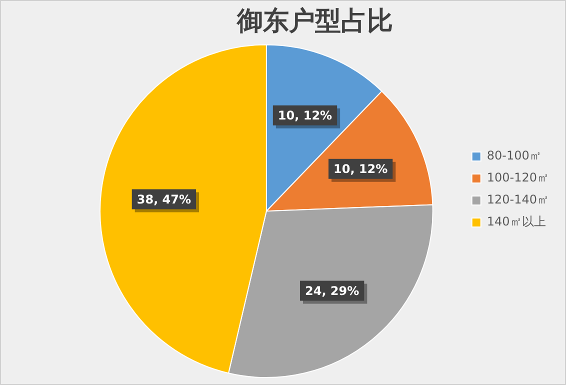 Image resolution: width=566 pixels, height=385 pixels. I want to click on chart-title: 御东户型占比, so click(314, 21).